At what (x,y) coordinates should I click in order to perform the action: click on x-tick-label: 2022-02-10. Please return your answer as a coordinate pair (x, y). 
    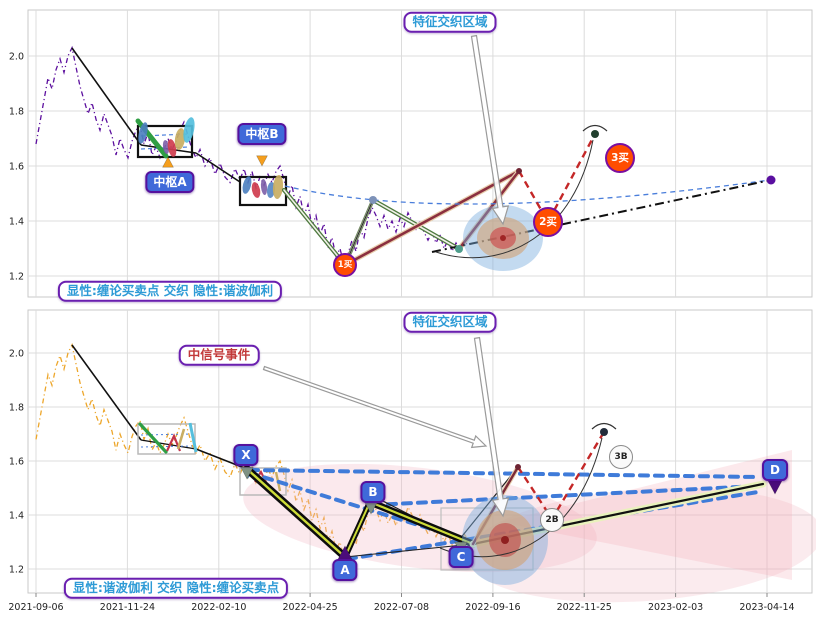
    Looking at the image, I should click on (218, 607).